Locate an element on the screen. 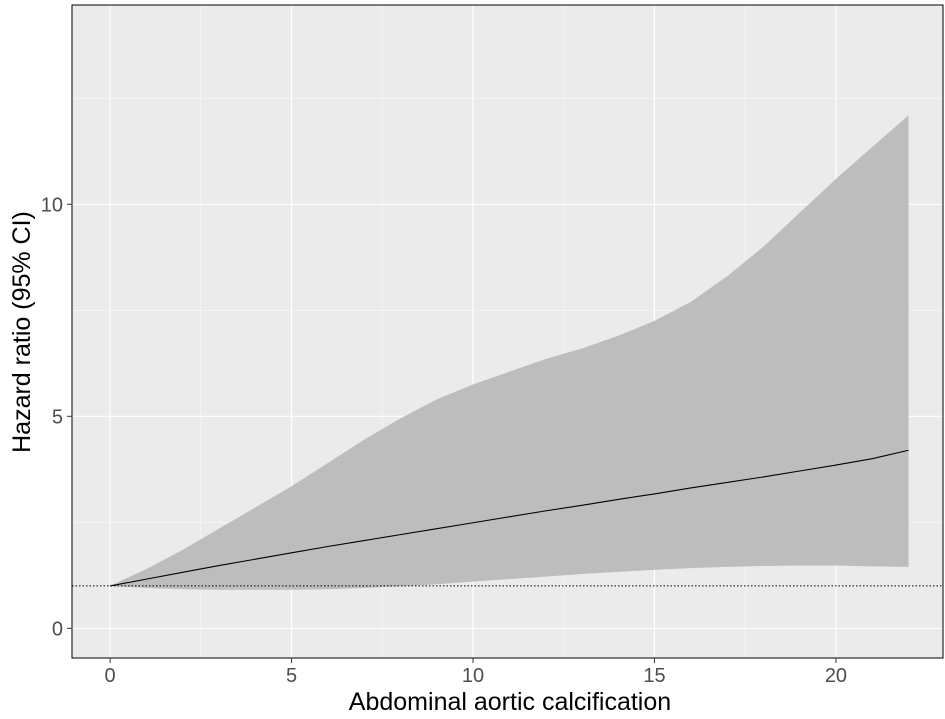 The image size is (945, 719). x-tick-label: 0 is located at coordinates (110, 676).